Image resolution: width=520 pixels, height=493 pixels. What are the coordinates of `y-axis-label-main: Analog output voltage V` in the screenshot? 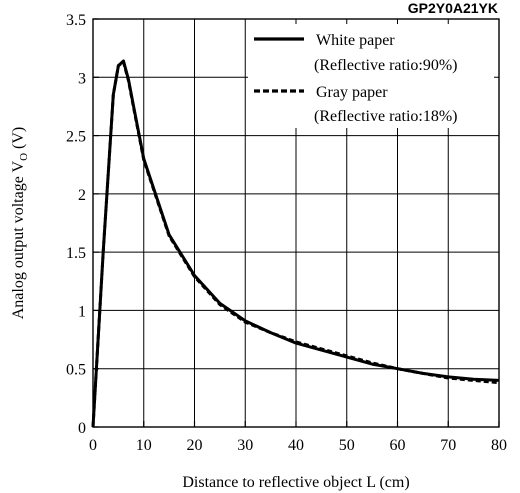 It's located at (18, 239).